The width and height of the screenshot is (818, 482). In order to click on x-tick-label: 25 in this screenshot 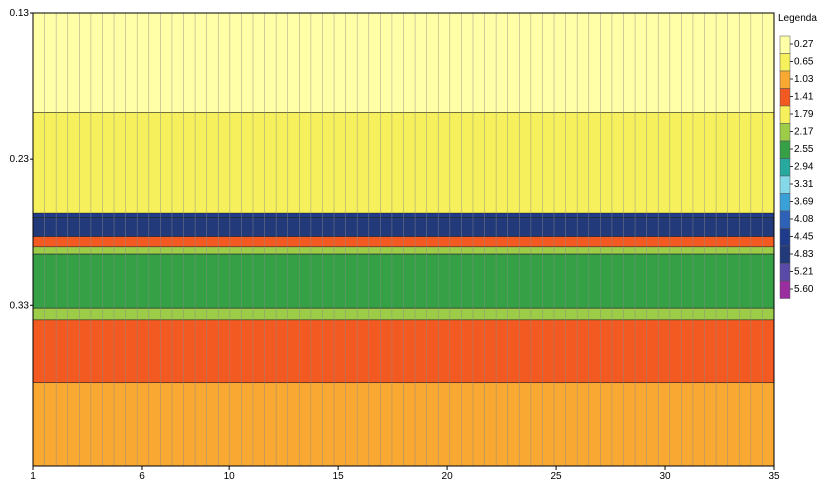, I will do `click(556, 476)`.